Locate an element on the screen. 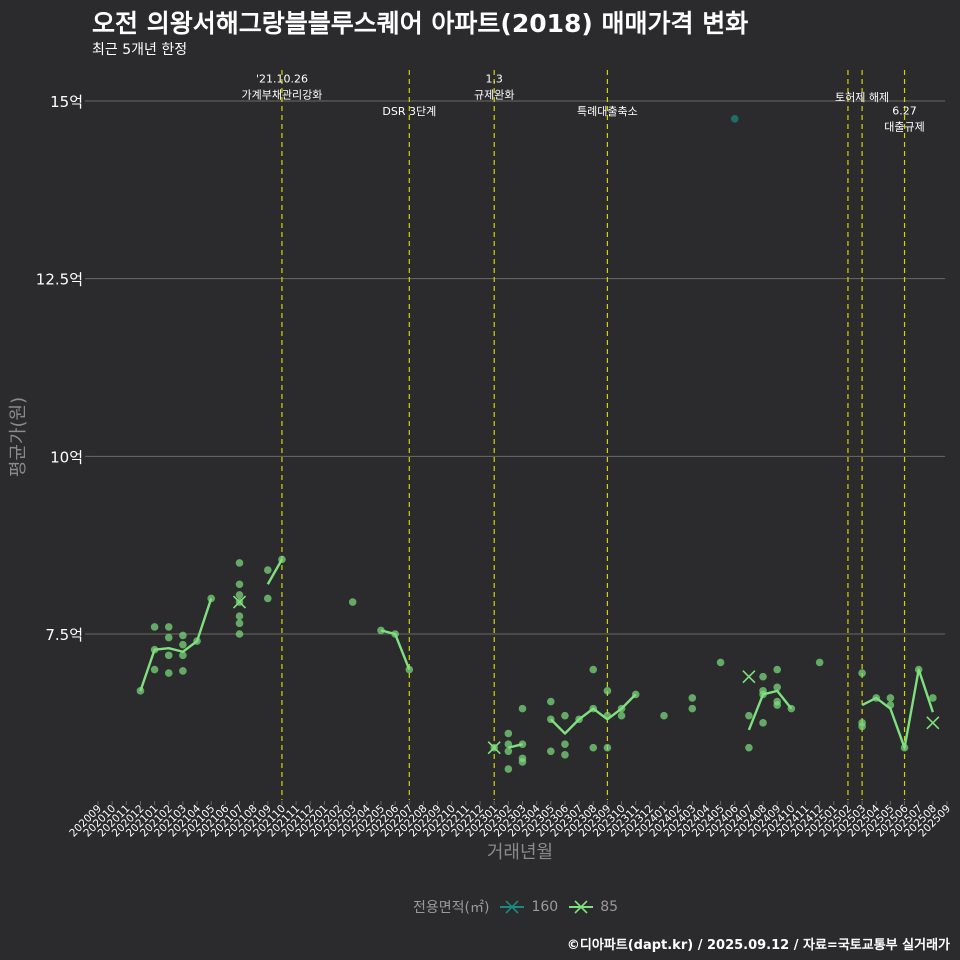 The height and width of the screenshot is (960, 960). event-label: DSR 3단계 is located at coordinates (409, 111).